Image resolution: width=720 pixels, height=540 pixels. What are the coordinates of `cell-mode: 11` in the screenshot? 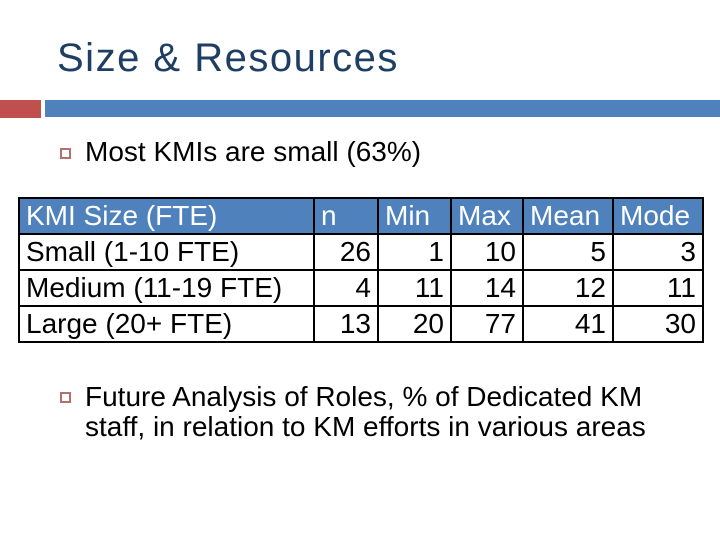 It's located at (658, 288).